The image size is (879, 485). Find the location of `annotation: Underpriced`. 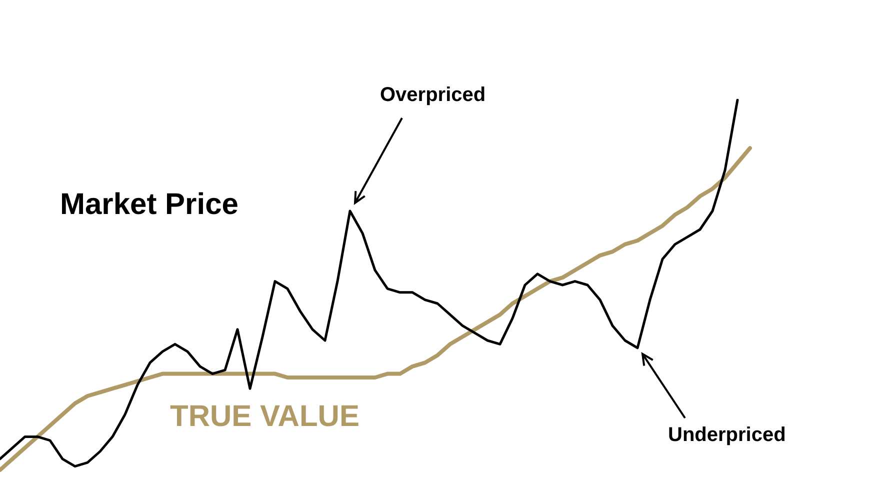

annotation: Underpriced is located at coordinates (727, 435).